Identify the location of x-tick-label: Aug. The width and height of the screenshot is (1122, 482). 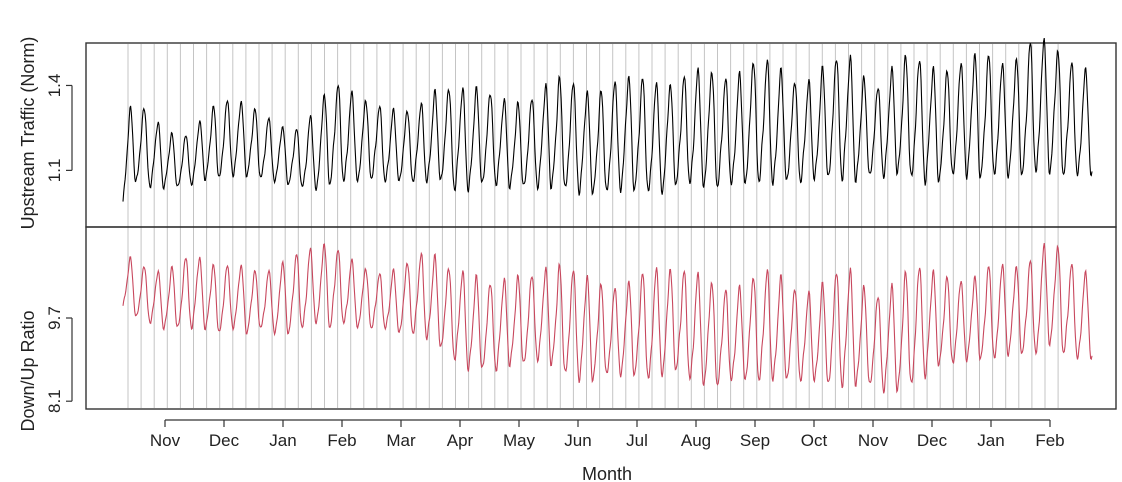
(696, 440).